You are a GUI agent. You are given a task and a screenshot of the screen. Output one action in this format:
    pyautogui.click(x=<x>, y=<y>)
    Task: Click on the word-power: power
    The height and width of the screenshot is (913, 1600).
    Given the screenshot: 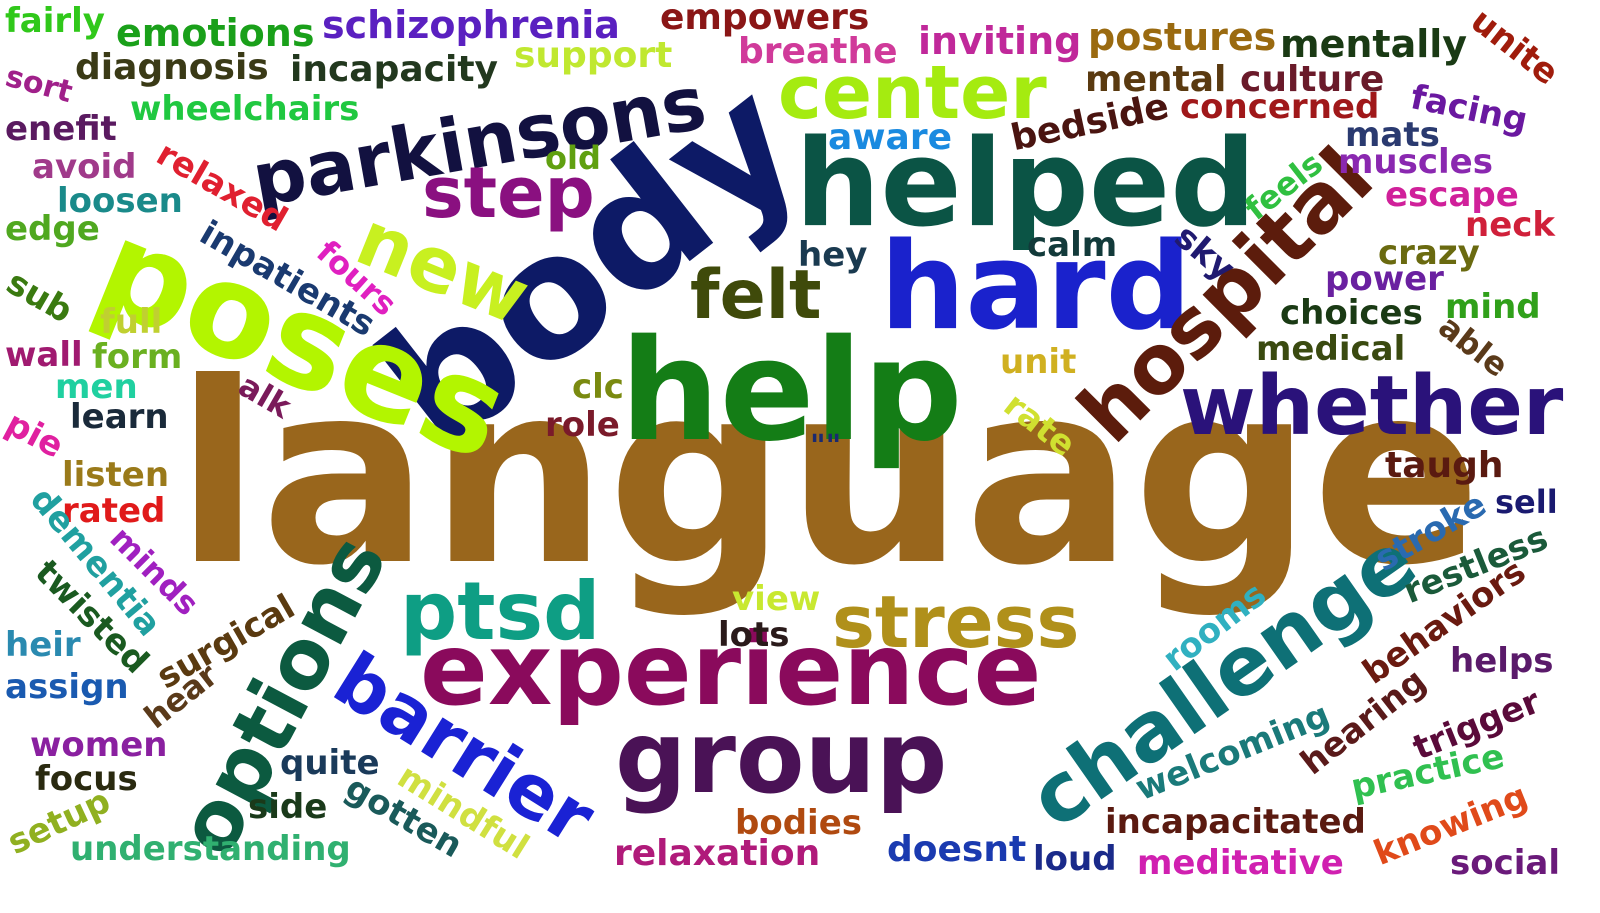 What is the action you would take?
    pyautogui.click(x=1384, y=279)
    